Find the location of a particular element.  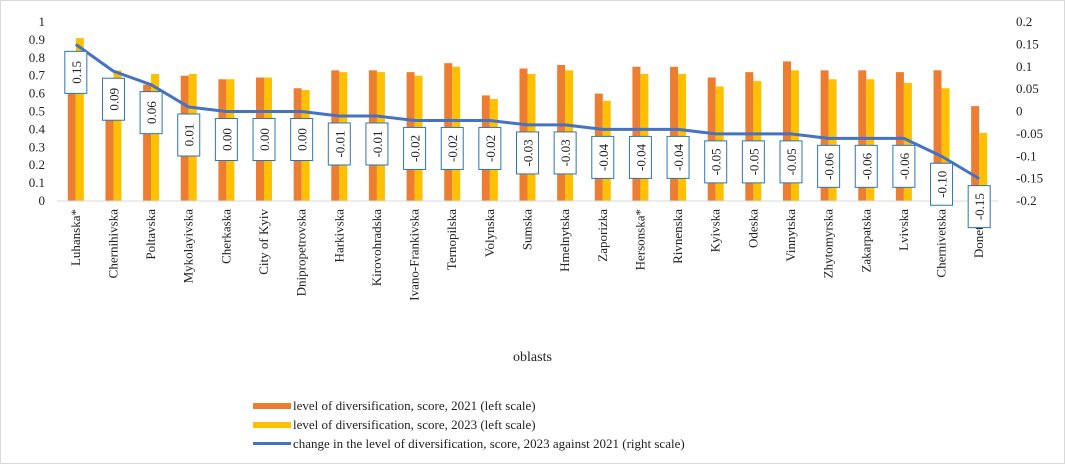

y-right-tick-label: 0.2 is located at coordinates (1024, 21).